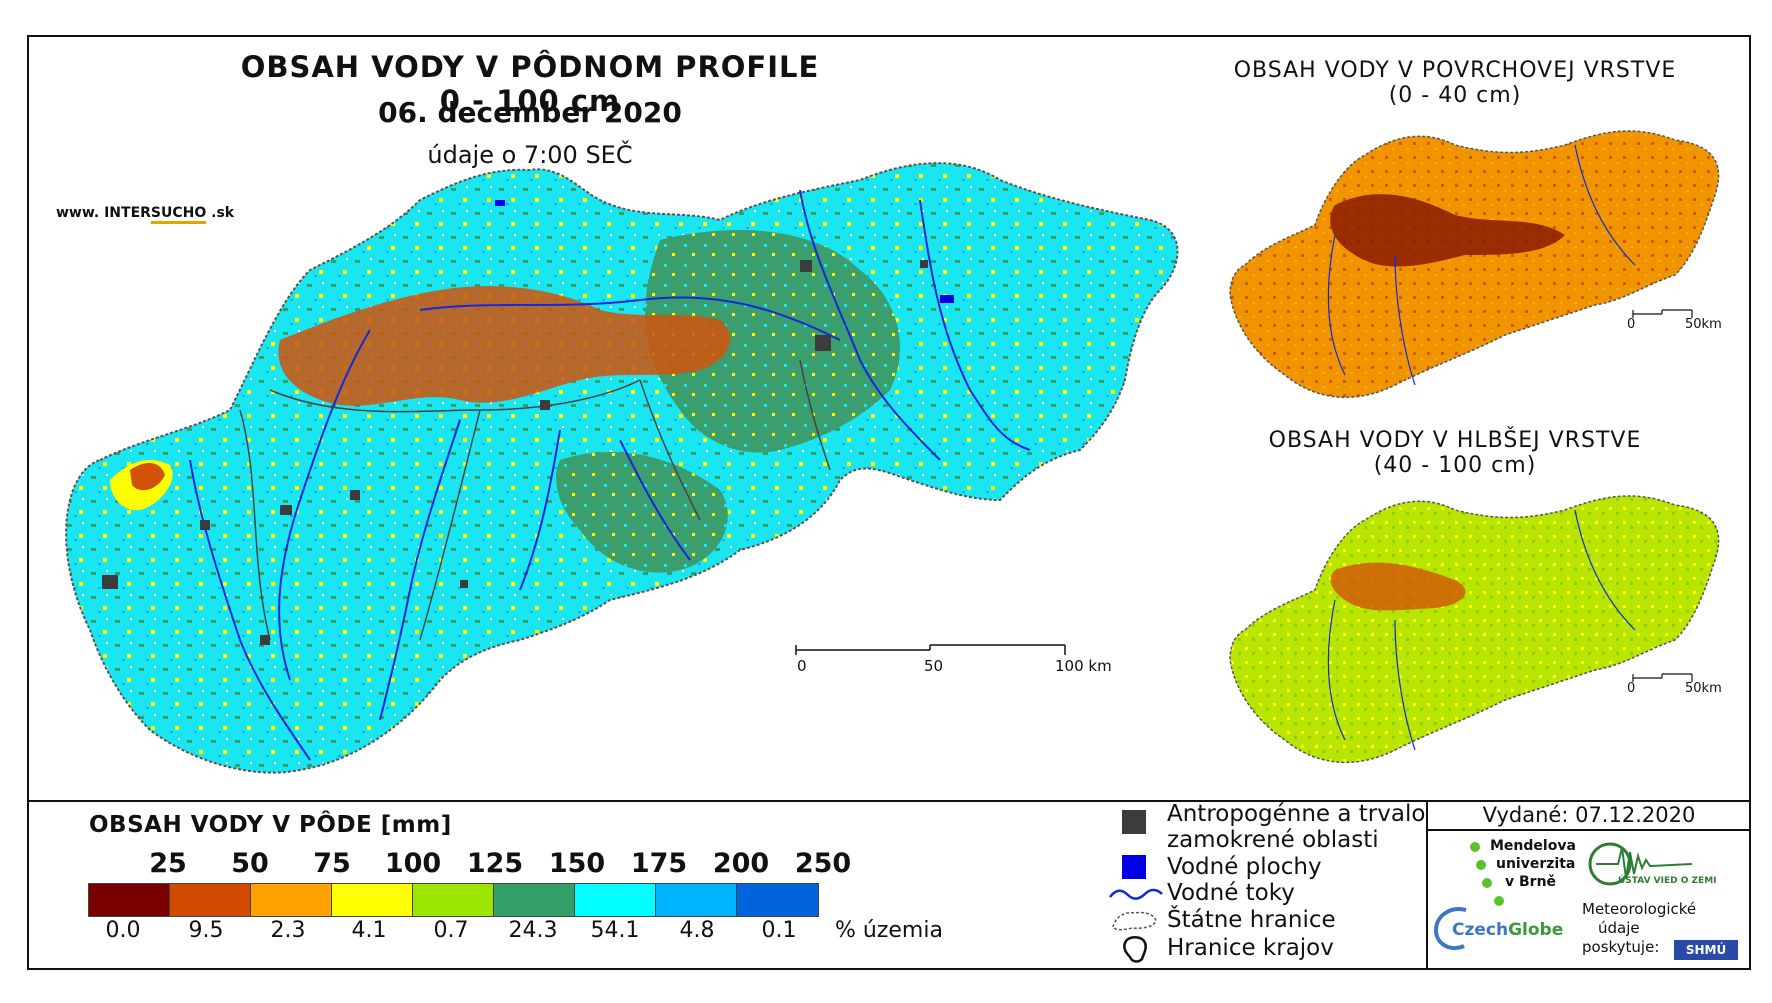  What do you see at coordinates (1136, 894) in the screenshot?
I see `stream-symbol` at bounding box center [1136, 894].